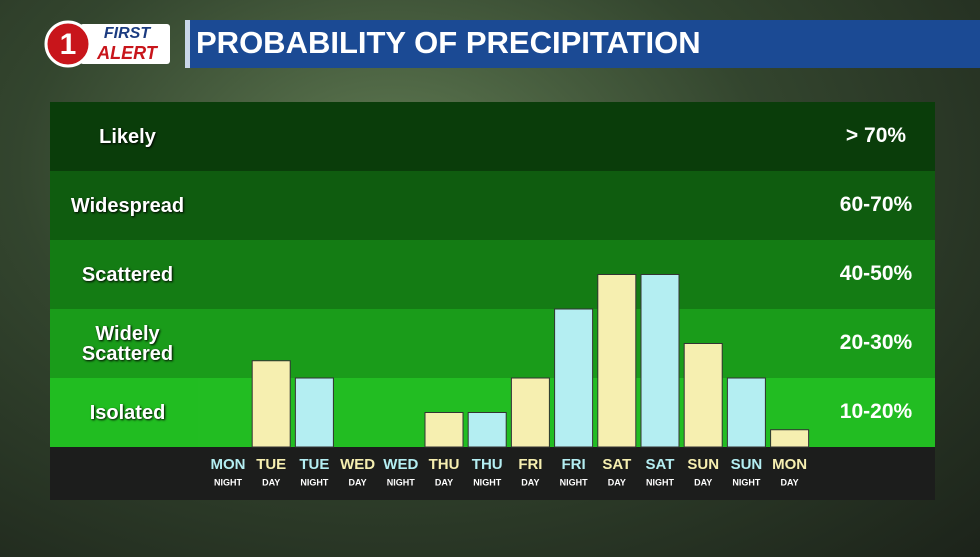 The height and width of the screenshot is (557, 980). I want to click on band-name: Widely Scattered, so click(127, 343).